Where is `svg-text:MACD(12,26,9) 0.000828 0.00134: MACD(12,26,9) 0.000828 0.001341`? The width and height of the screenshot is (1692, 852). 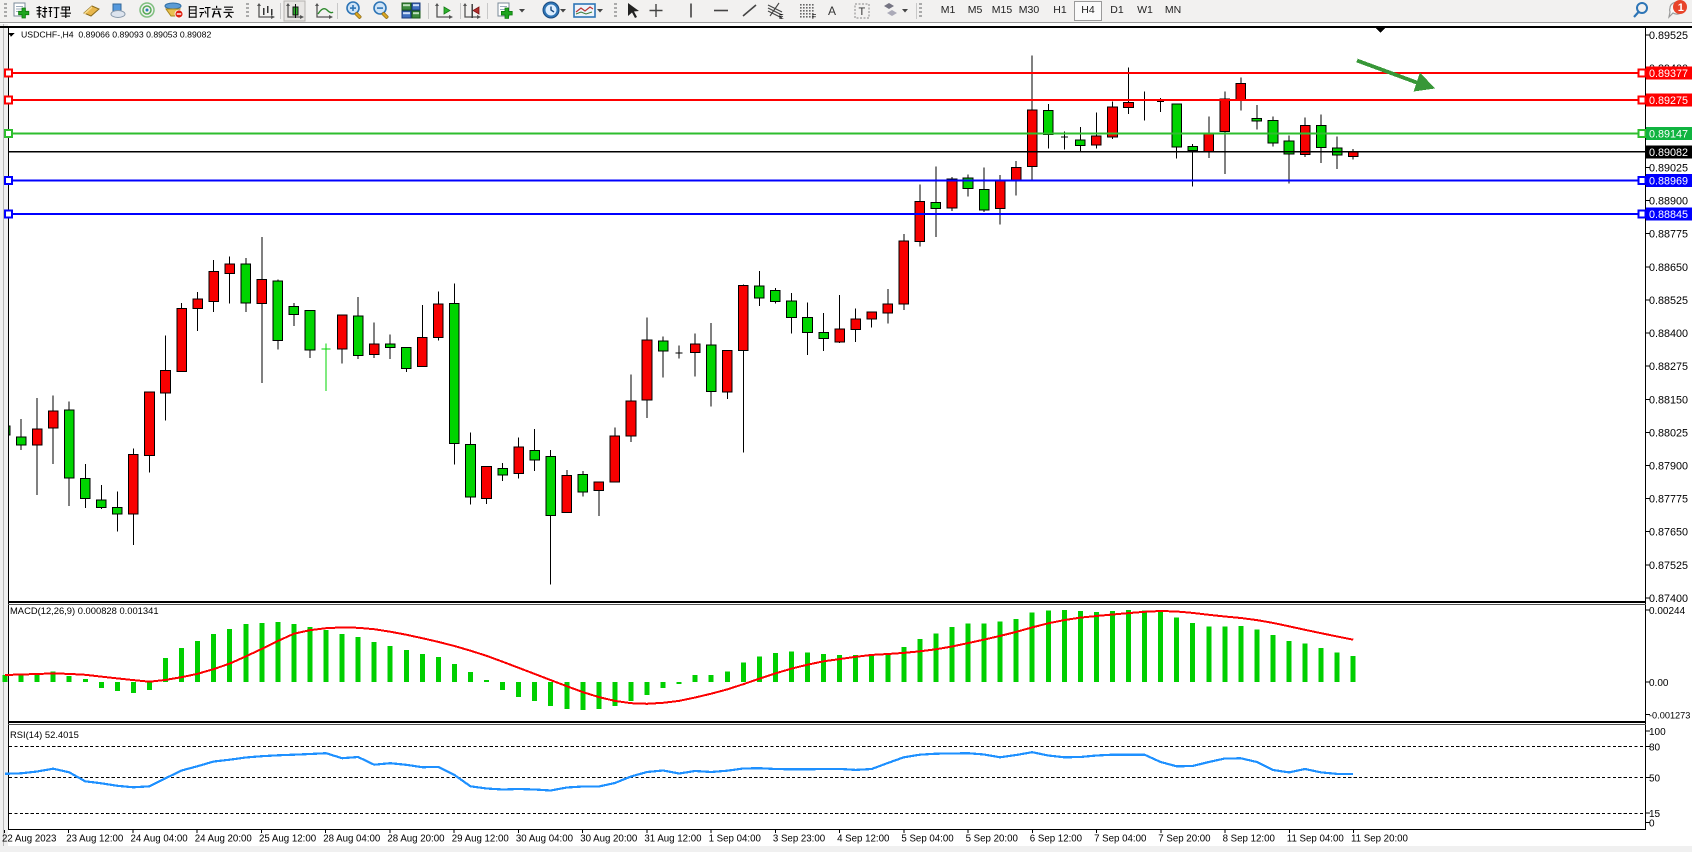 svg-text:MACD(12,26,9) 0.000828 0.00134: MACD(12,26,9) 0.000828 0.001341 is located at coordinates (84, 610).